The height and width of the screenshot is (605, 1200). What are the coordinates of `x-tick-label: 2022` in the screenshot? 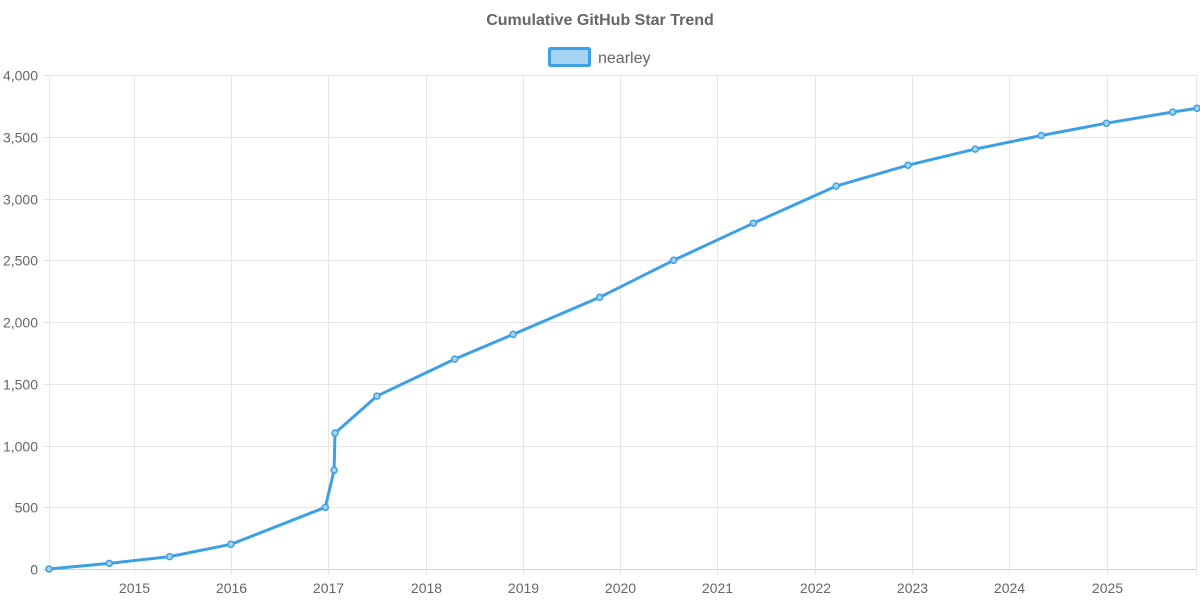 It's located at (815, 588).